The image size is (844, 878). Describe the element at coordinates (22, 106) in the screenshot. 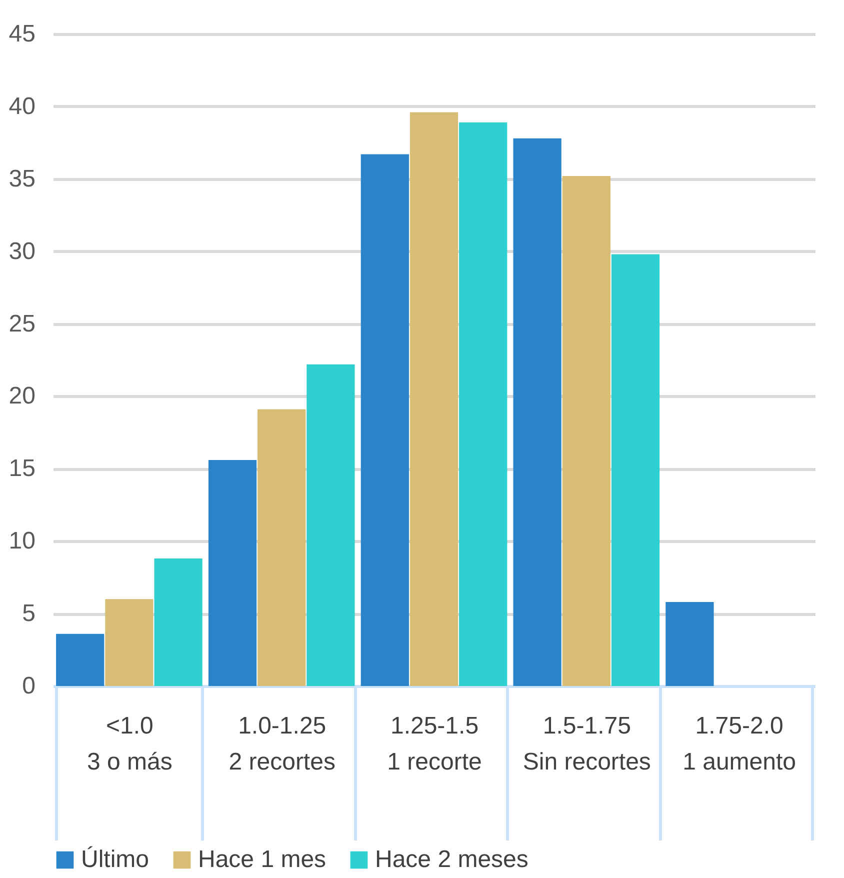

I see `y-tick-label: 40` at that location.